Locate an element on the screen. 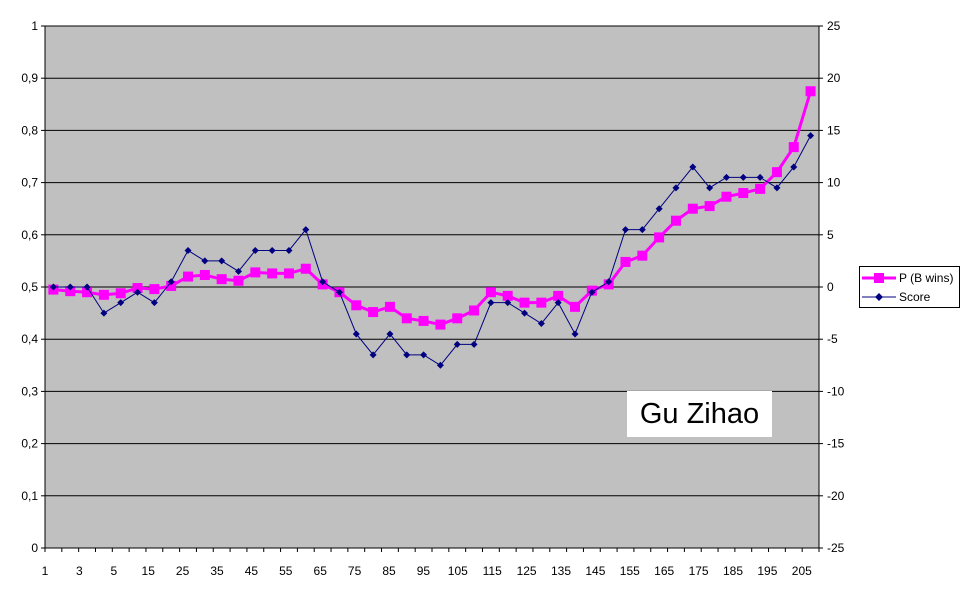 The width and height of the screenshot is (970, 604). legend-item-score: Score is located at coordinates (896, 297).